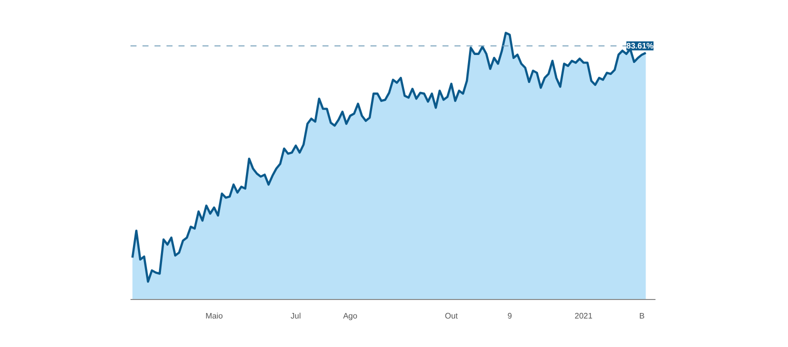  What do you see at coordinates (509, 316) in the screenshot?
I see `x-tick-label: 9` at bounding box center [509, 316].